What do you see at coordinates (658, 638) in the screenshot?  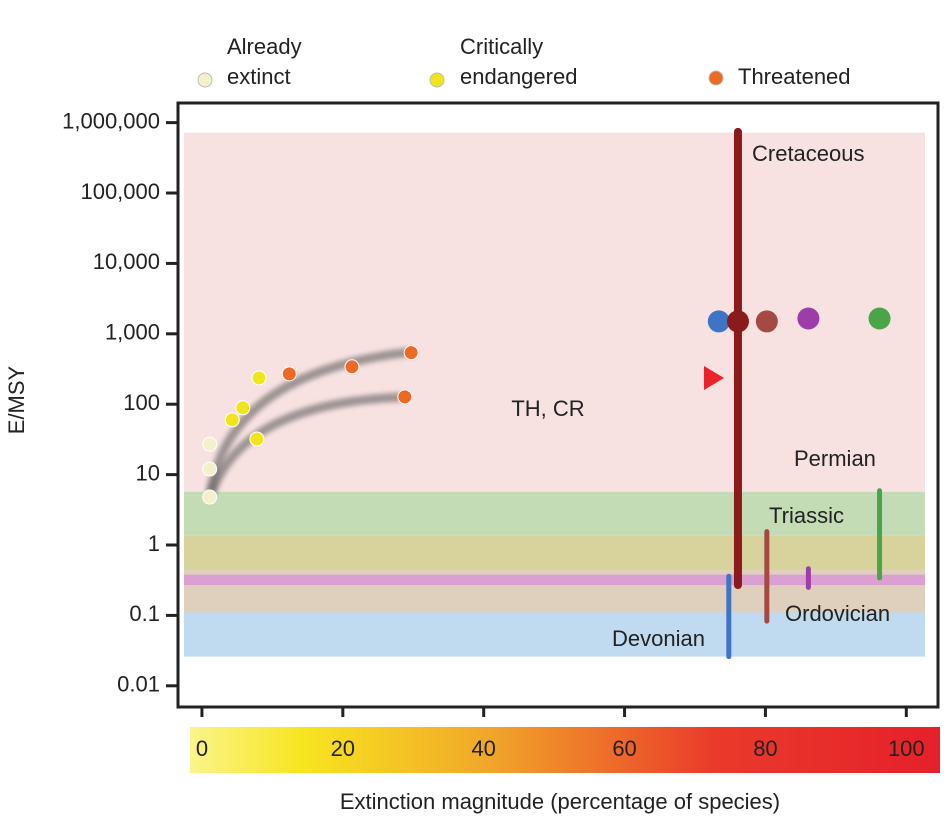 I see `extinction-label: Devonian` at bounding box center [658, 638].